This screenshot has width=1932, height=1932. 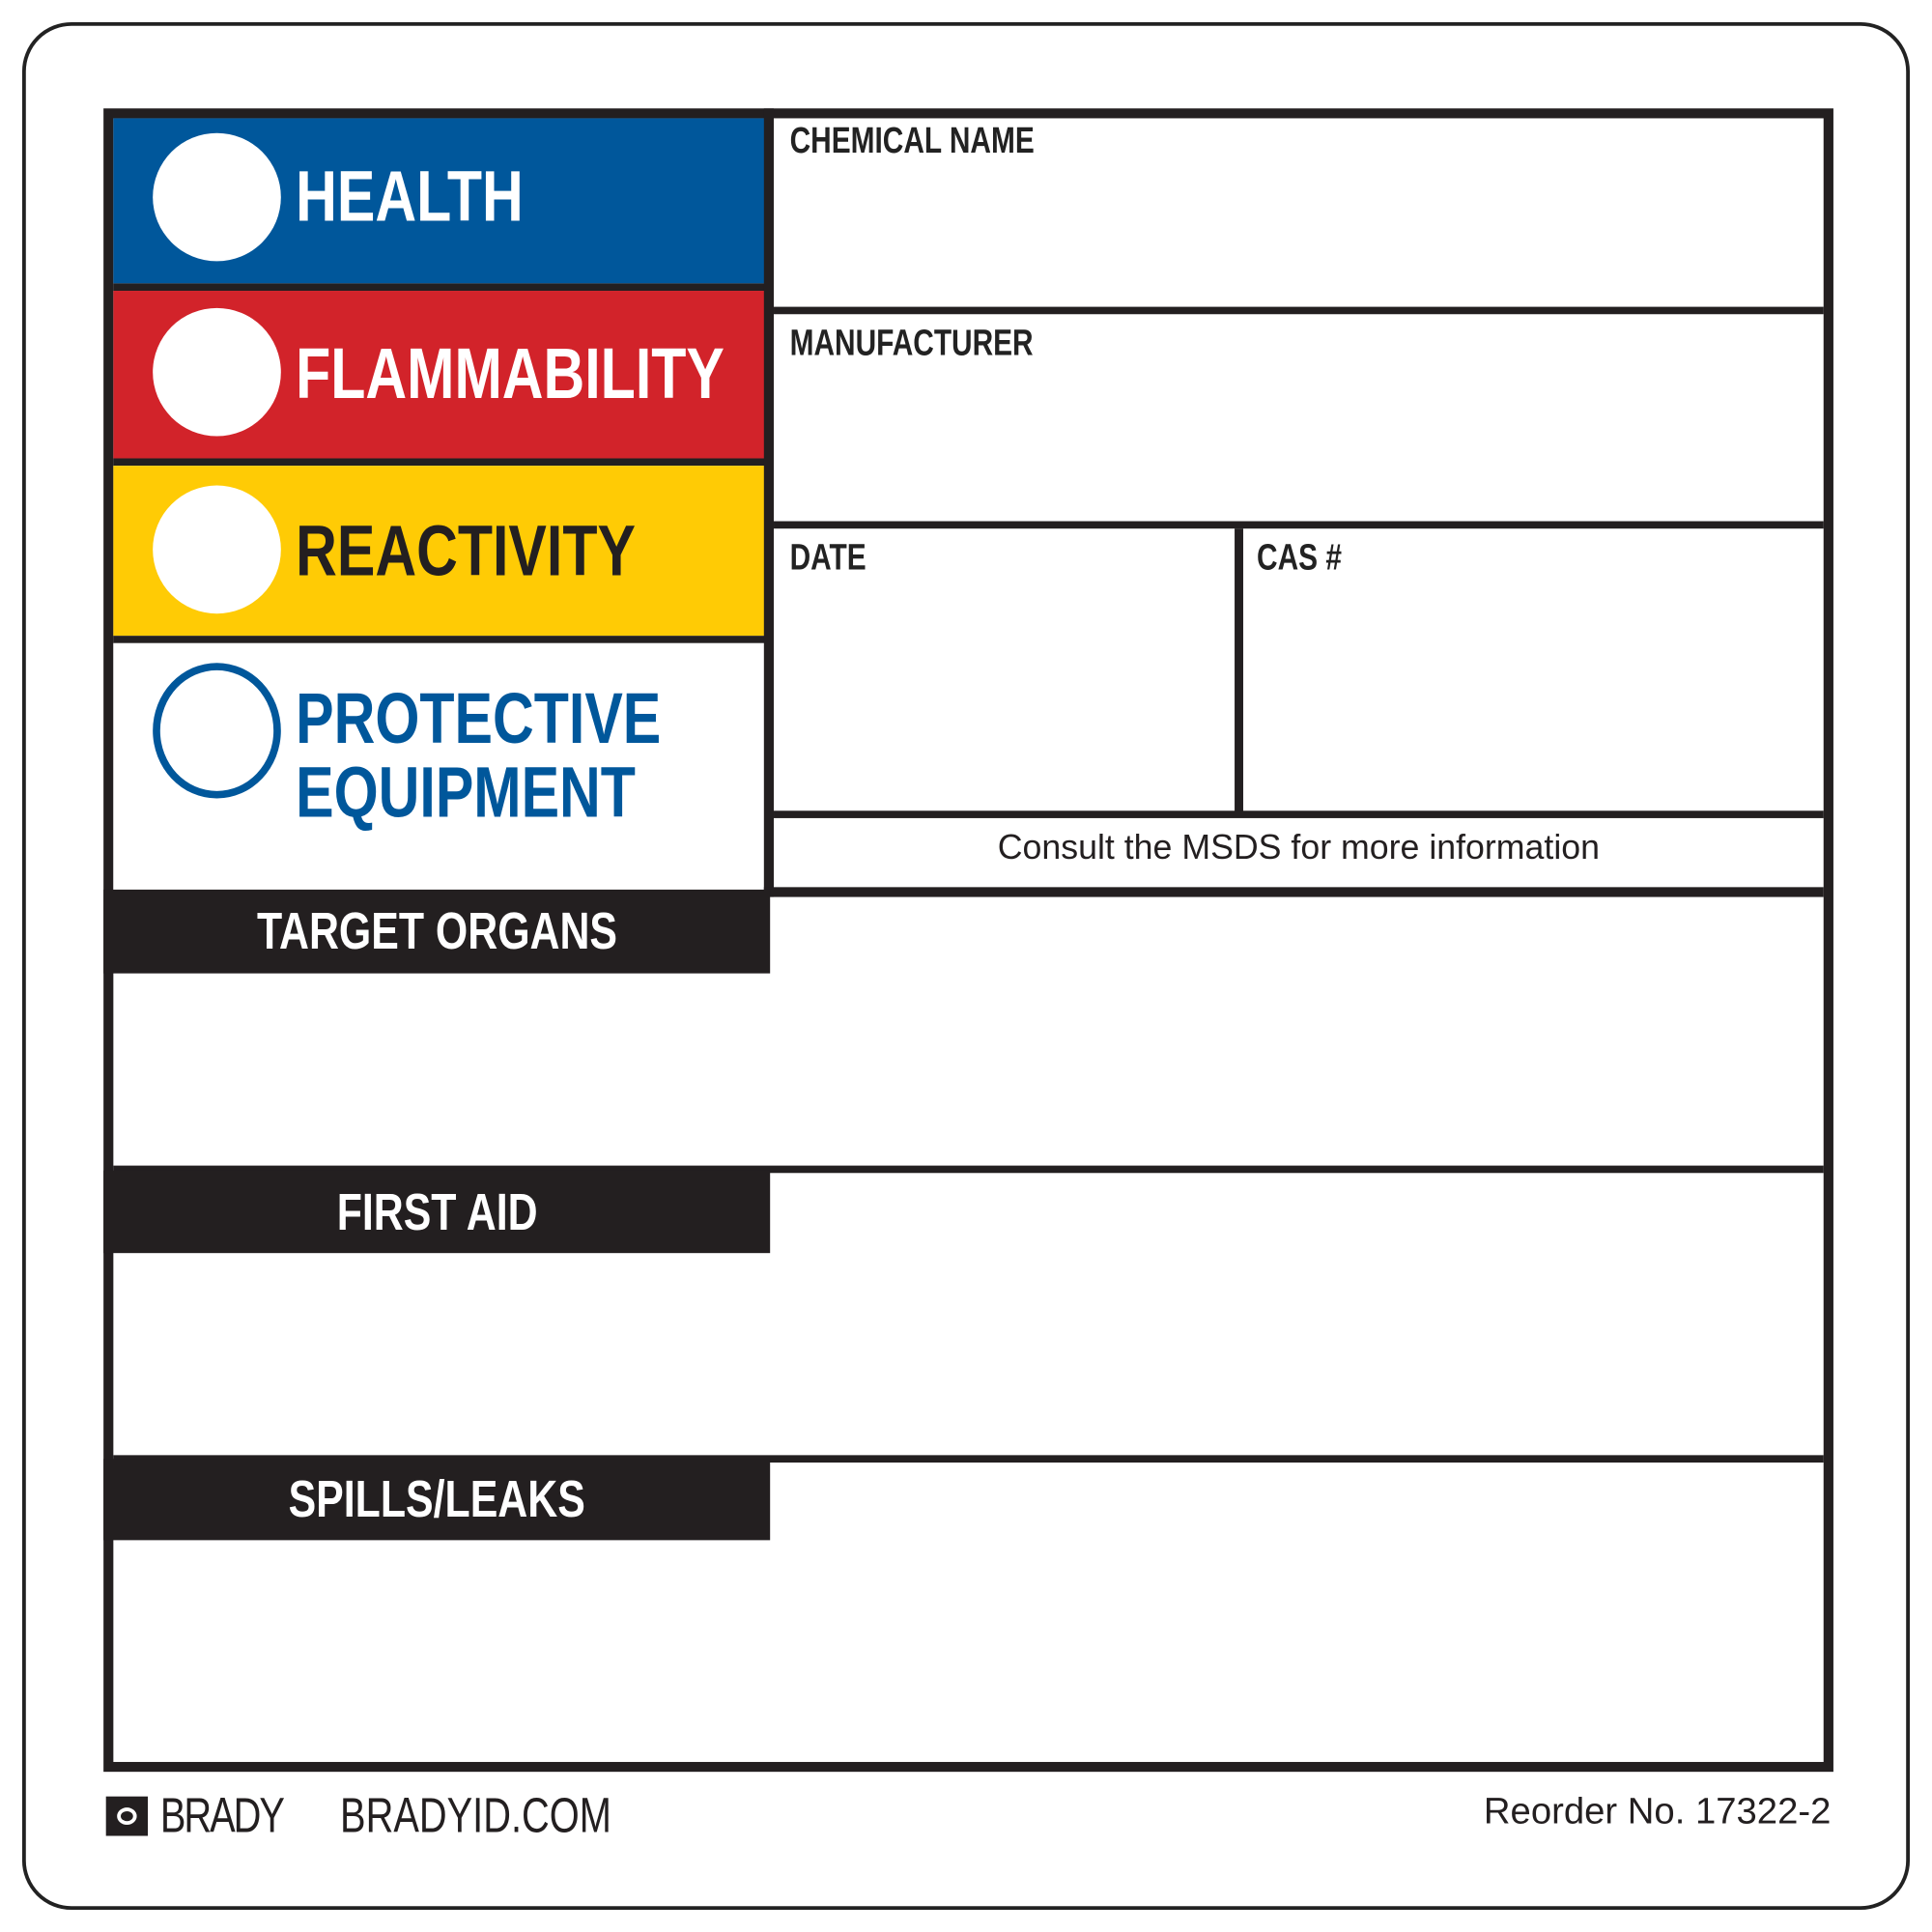 I want to click on health-rating-circle, so click(x=217, y=197).